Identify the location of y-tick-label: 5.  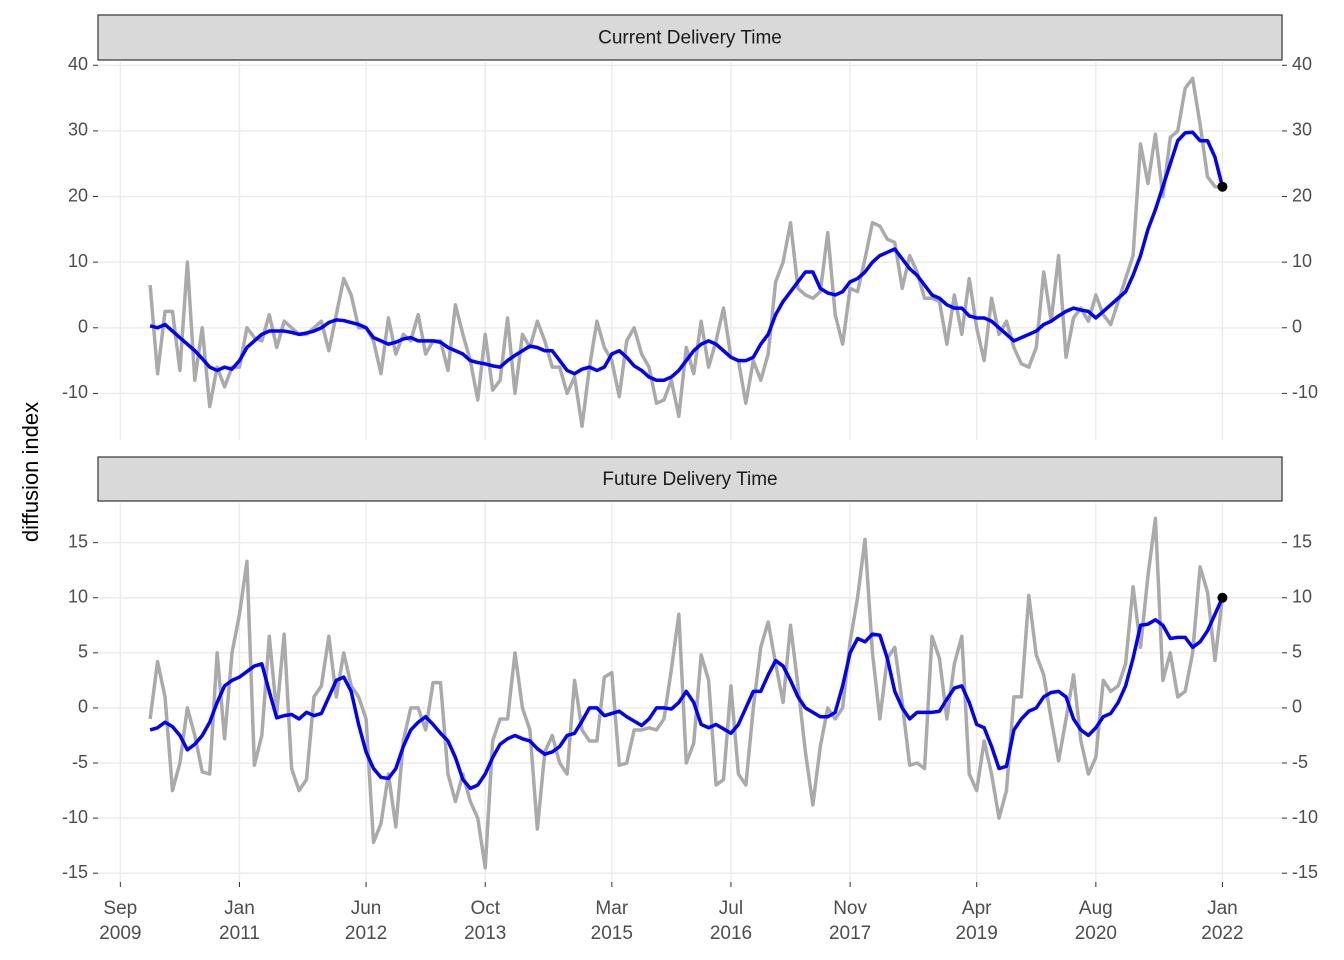
(83, 652).